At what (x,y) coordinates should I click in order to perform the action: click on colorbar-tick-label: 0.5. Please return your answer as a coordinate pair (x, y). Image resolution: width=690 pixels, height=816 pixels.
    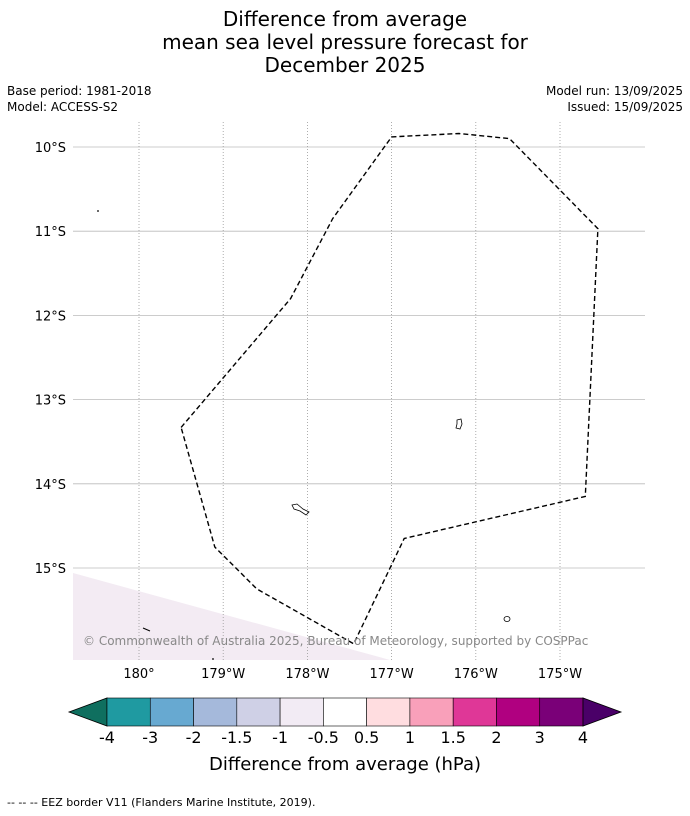
    Looking at the image, I should click on (366, 737).